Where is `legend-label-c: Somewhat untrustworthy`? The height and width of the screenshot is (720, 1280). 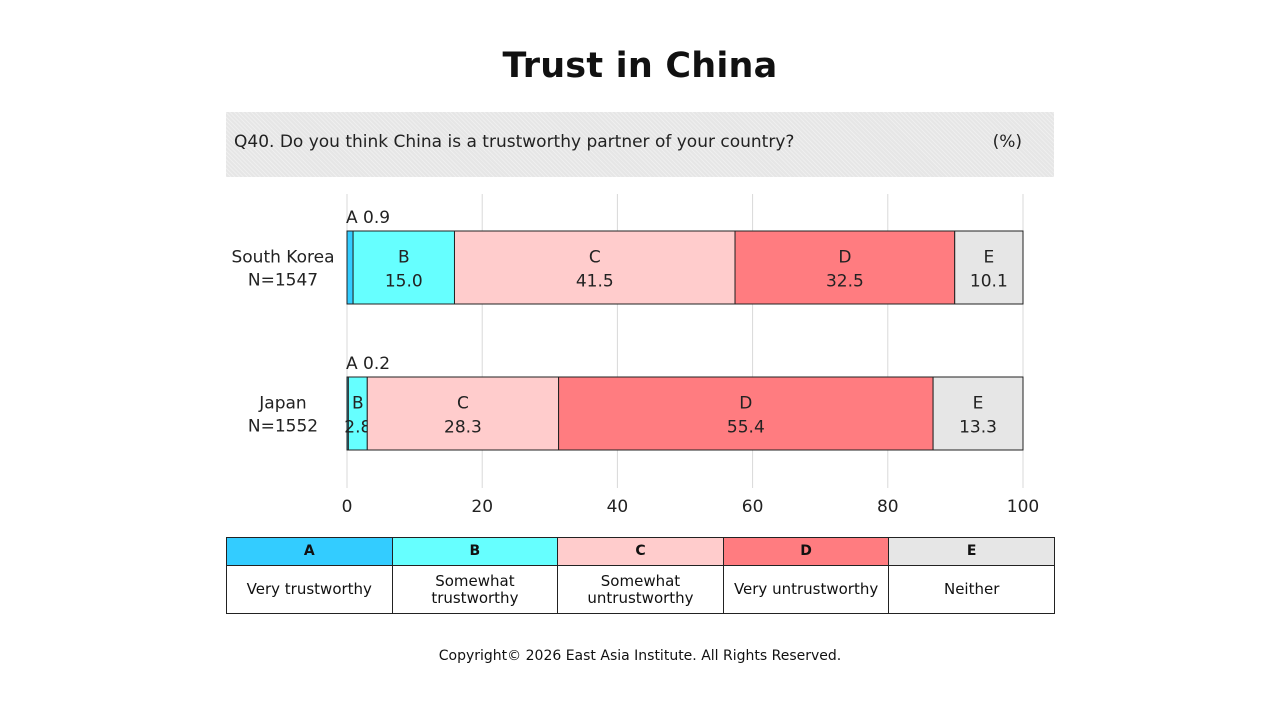
legend-label-c: Somewhat untrustworthy is located at coordinates (640, 589).